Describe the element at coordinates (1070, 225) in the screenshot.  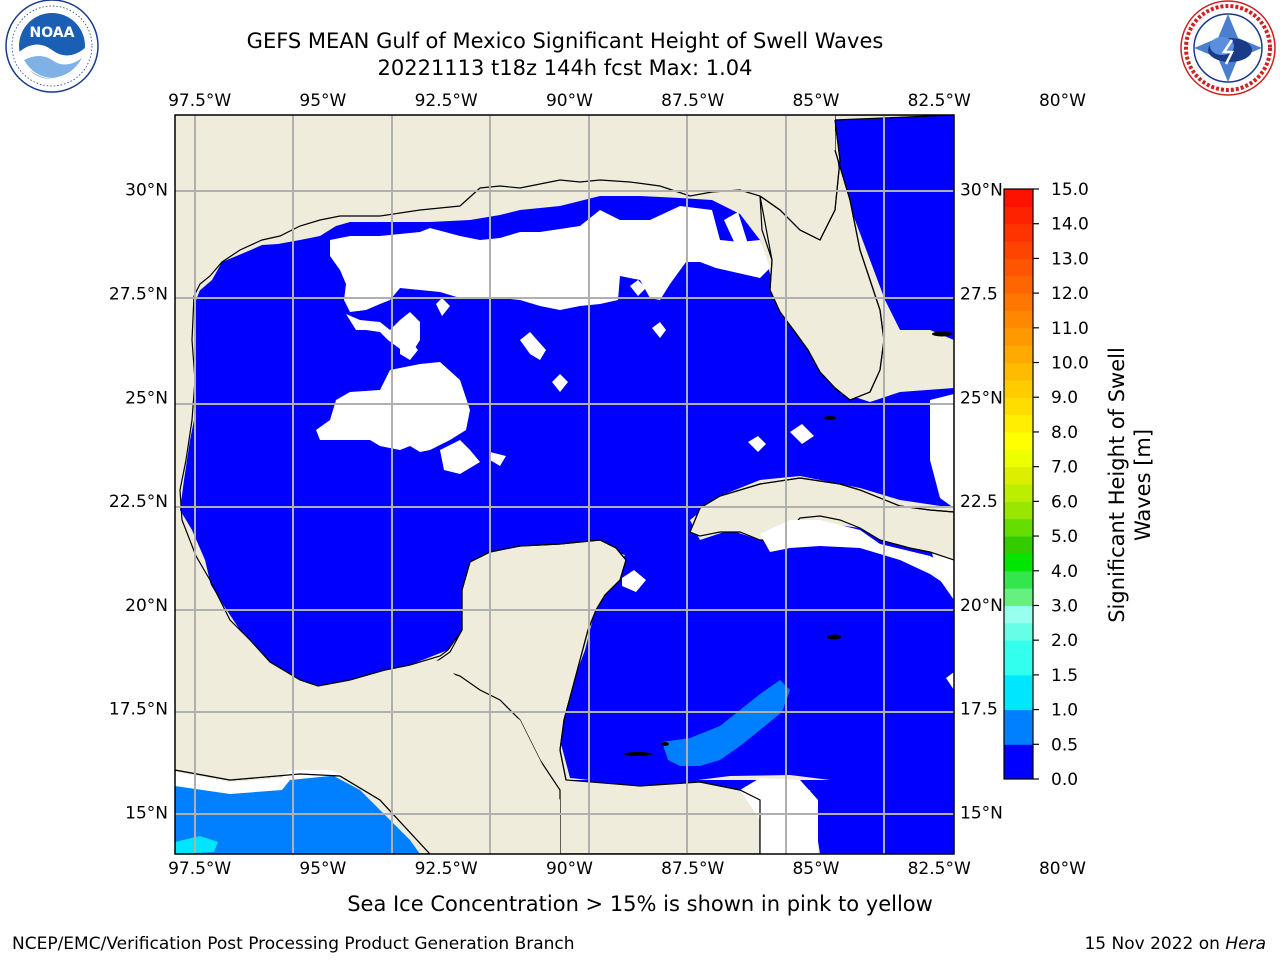
I see `colorbar-tick-label: 14.0` at that location.